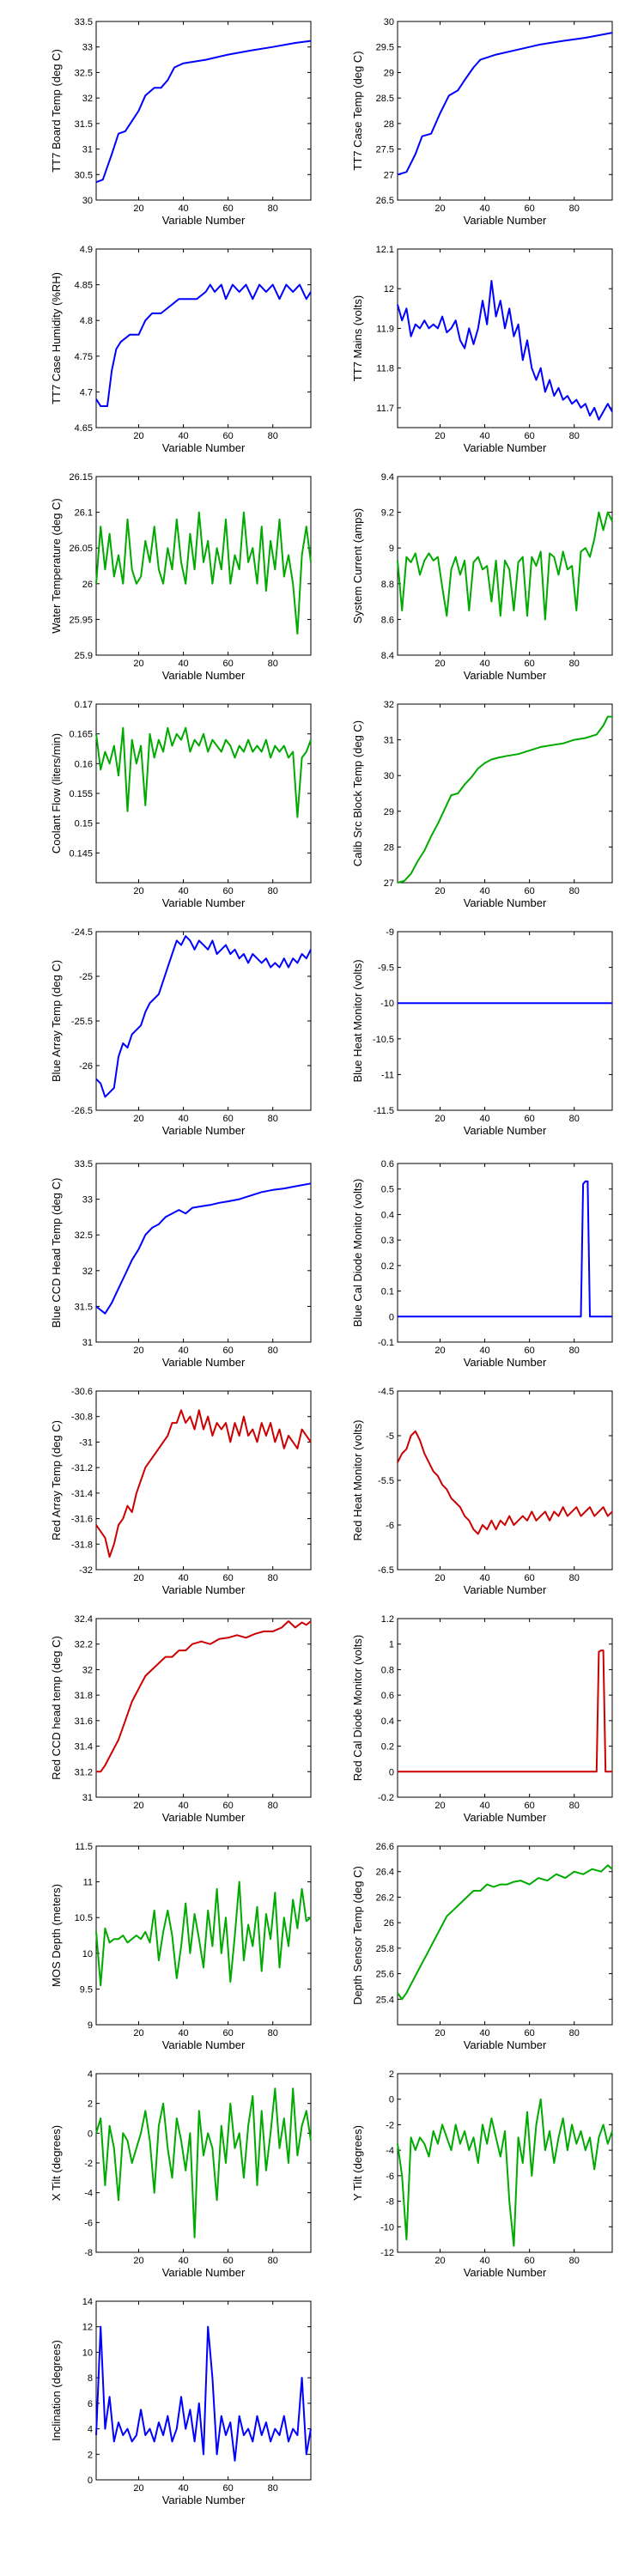  Describe the element at coordinates (84, 1620) in the screenshot. I see `y-tick-label: 32.4` at that location.